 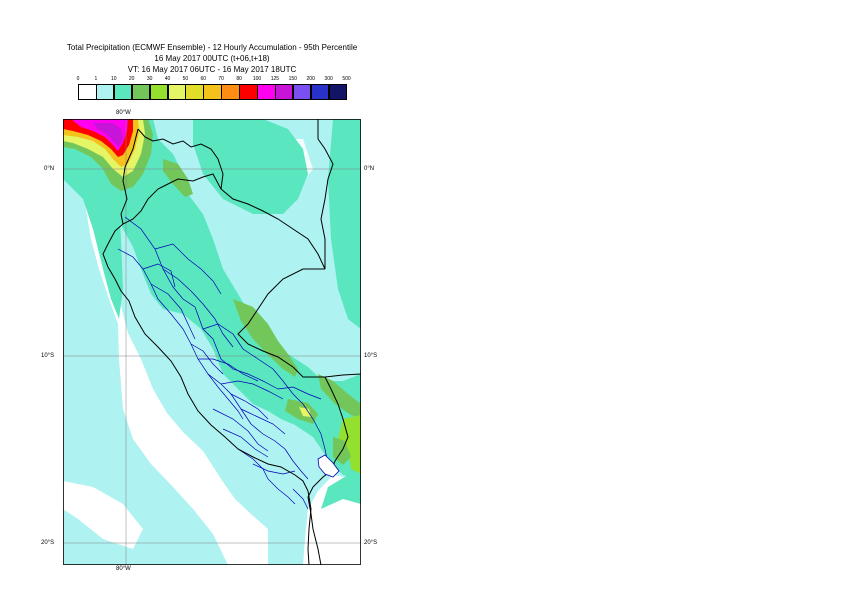 I want to click on legend-tick-label: 10, so click(x=114, y=79).